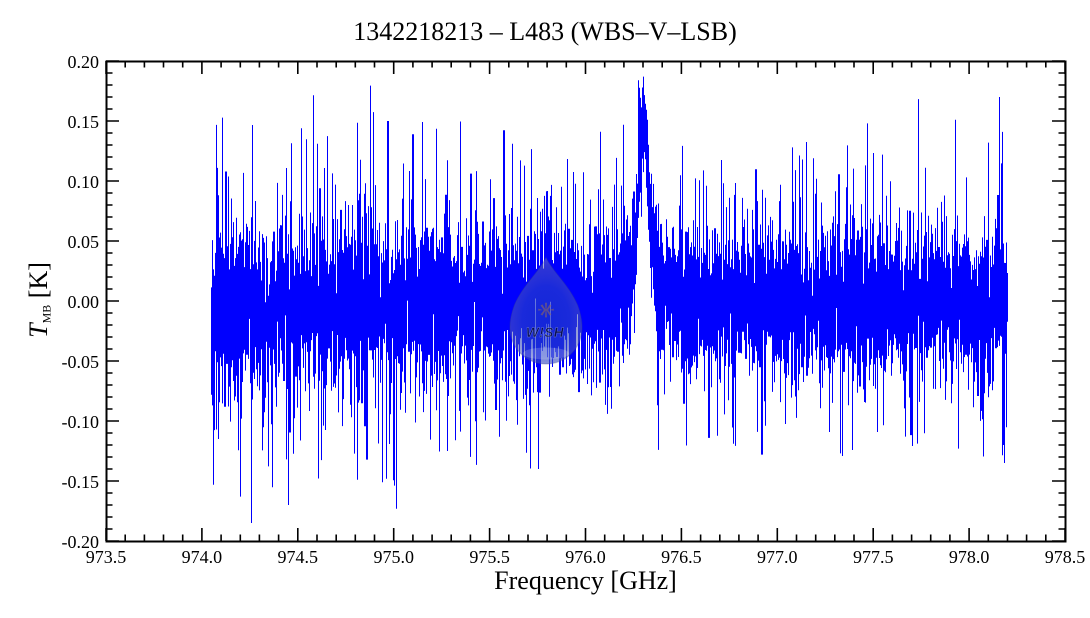  What do you see at coordinates (393, 557) in the screenshot?
I see `svg-text: 975.0` at bounding box center [393, 557].